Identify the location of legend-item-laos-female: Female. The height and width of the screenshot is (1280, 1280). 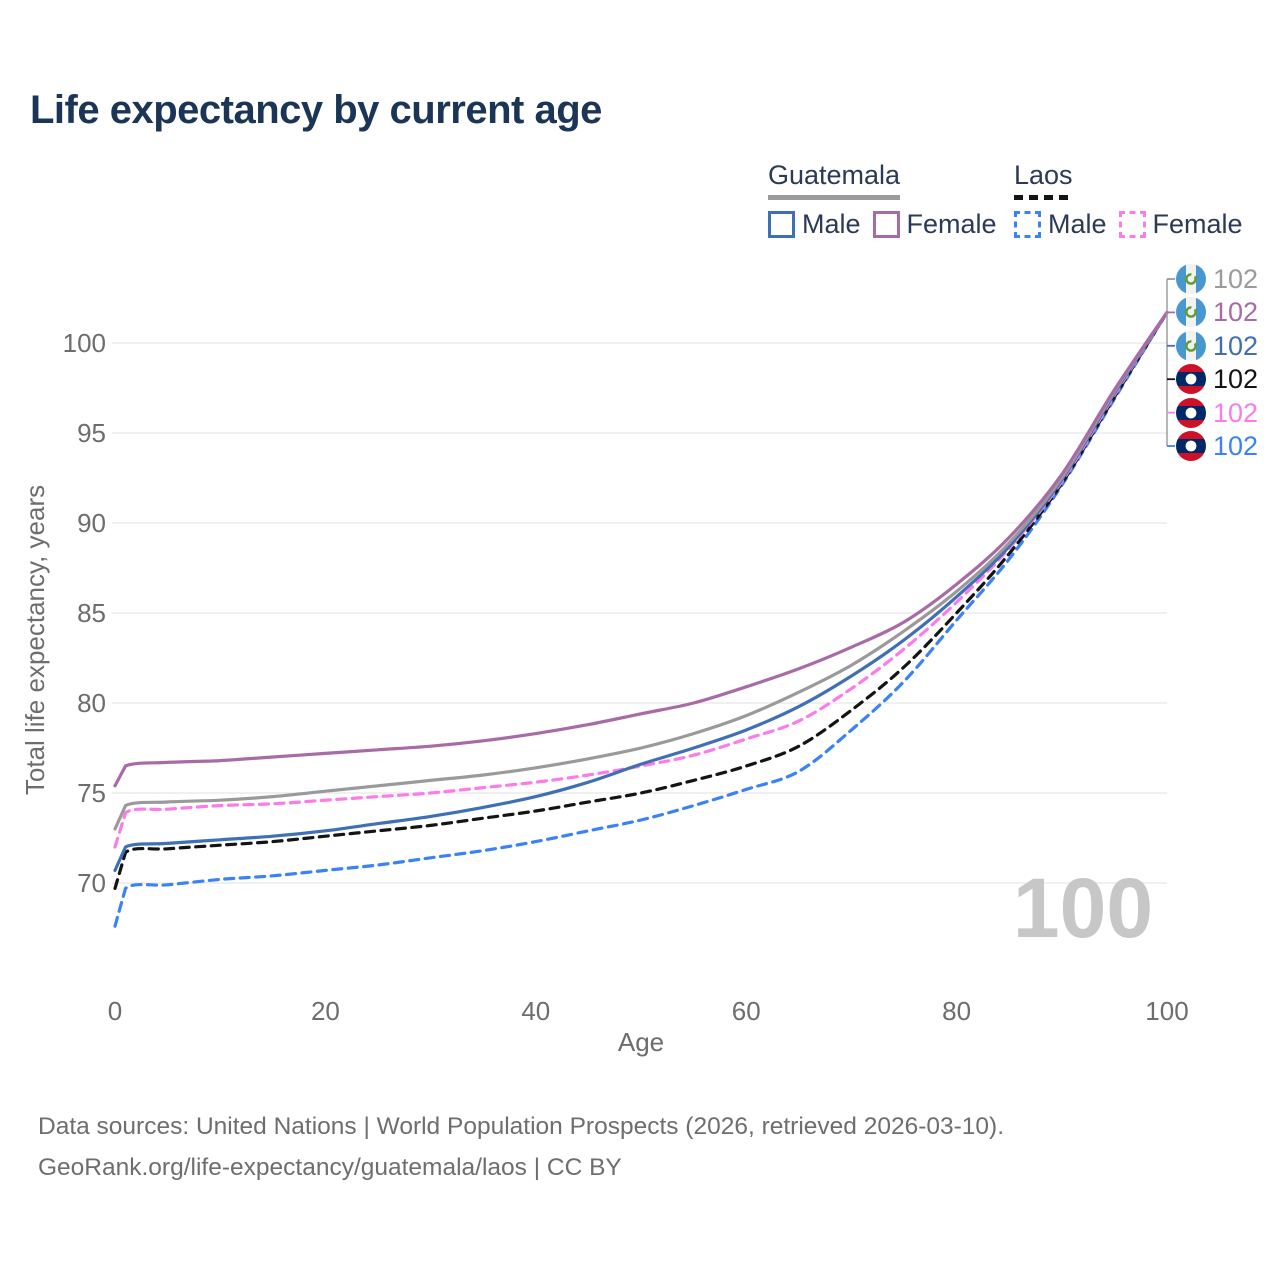
(1180, 224).